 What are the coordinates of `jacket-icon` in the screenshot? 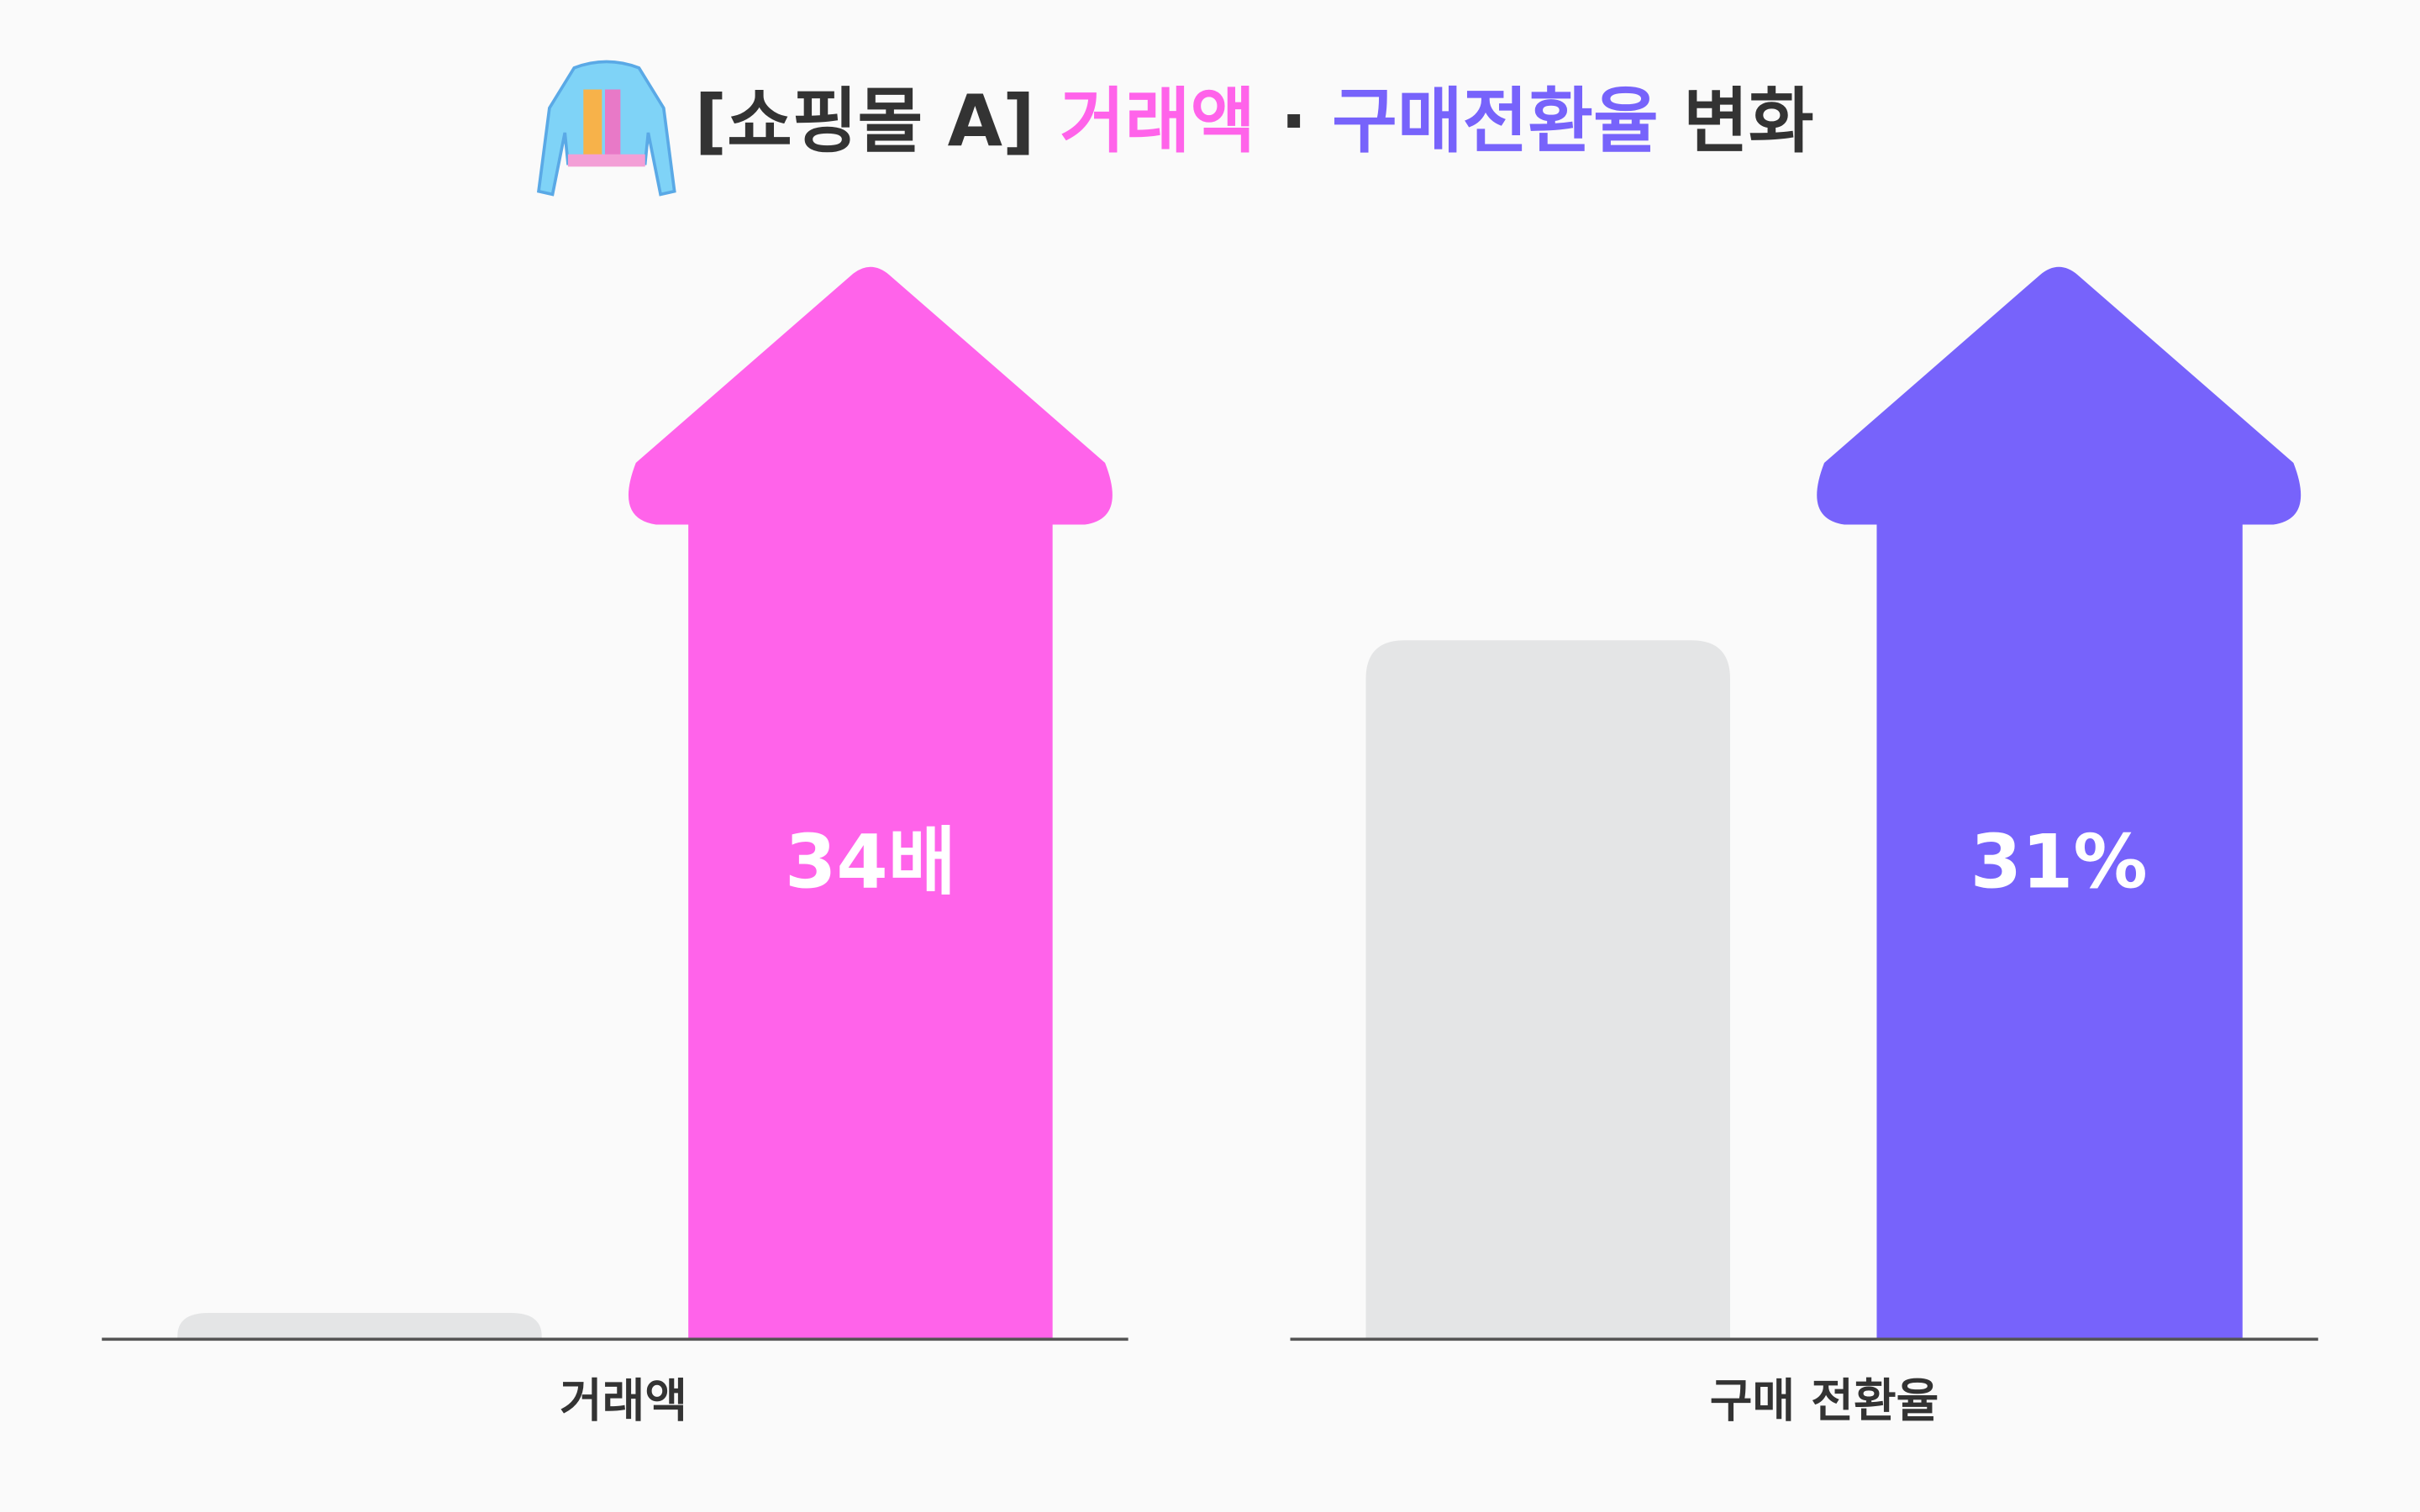 It's located at (606, 128).